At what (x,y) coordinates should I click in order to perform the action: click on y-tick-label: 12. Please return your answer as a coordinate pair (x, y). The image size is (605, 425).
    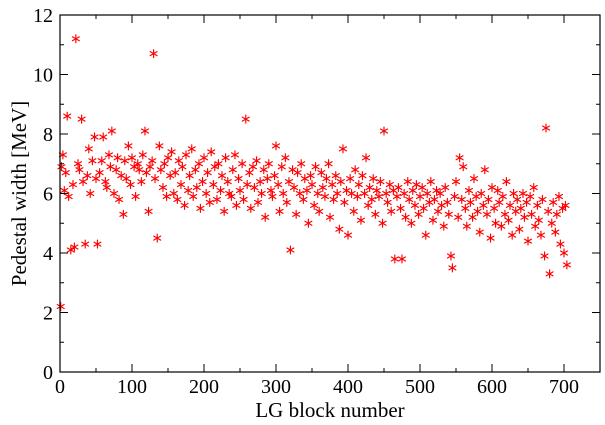
    Looking at the image, I should click on (43, 16).